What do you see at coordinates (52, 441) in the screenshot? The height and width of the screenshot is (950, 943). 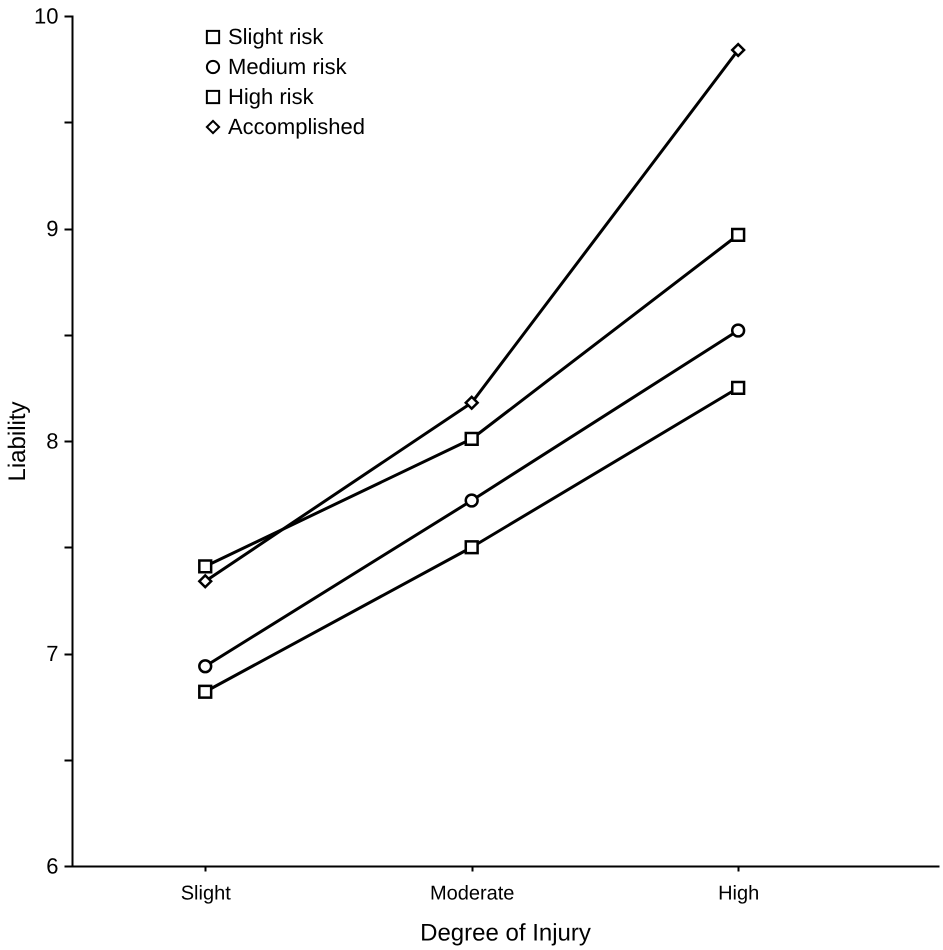 I see `y-tick-label: 8` at bounding box center [52, 441].